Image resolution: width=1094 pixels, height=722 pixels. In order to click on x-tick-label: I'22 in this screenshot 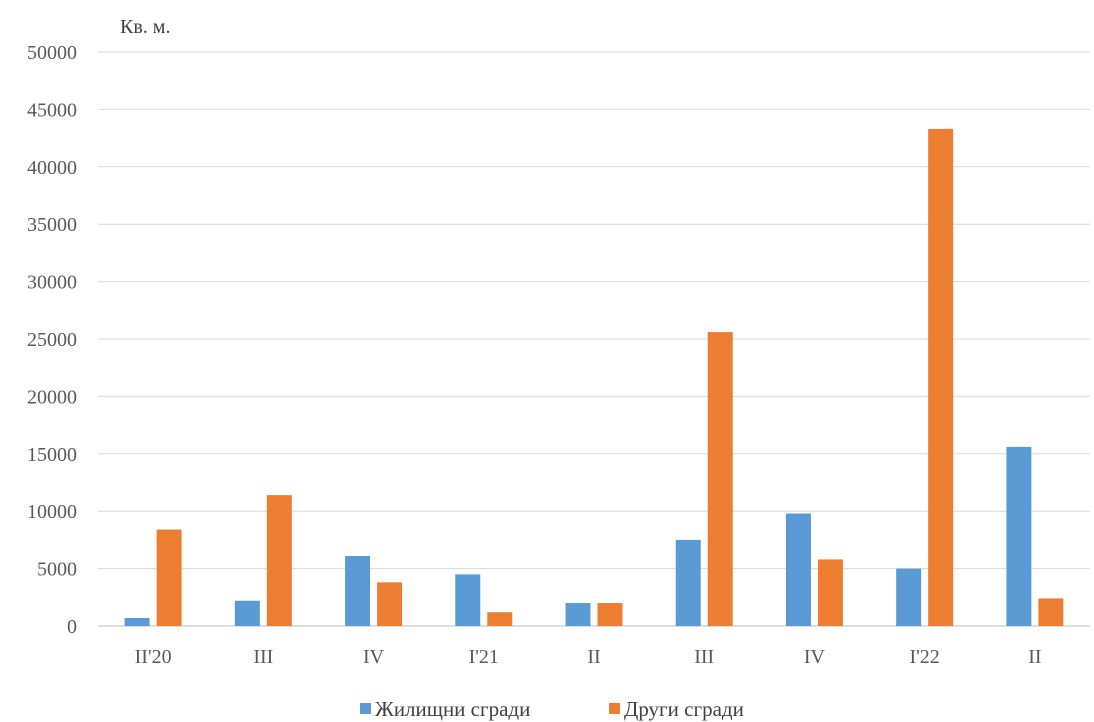, I will do `click(925, 657)`.